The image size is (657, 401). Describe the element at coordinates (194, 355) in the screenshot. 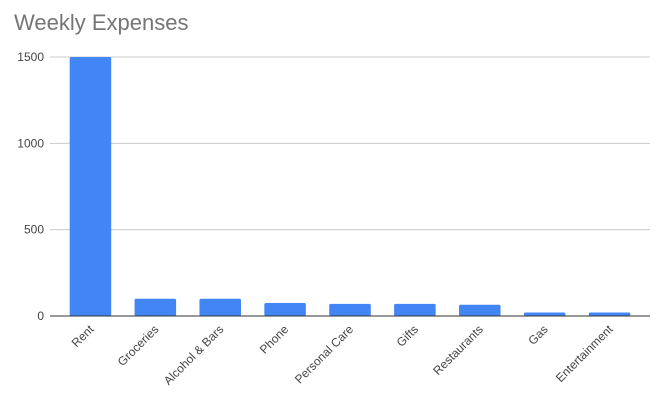

I see `x-category-label: Alcohol & Bars` at that location.